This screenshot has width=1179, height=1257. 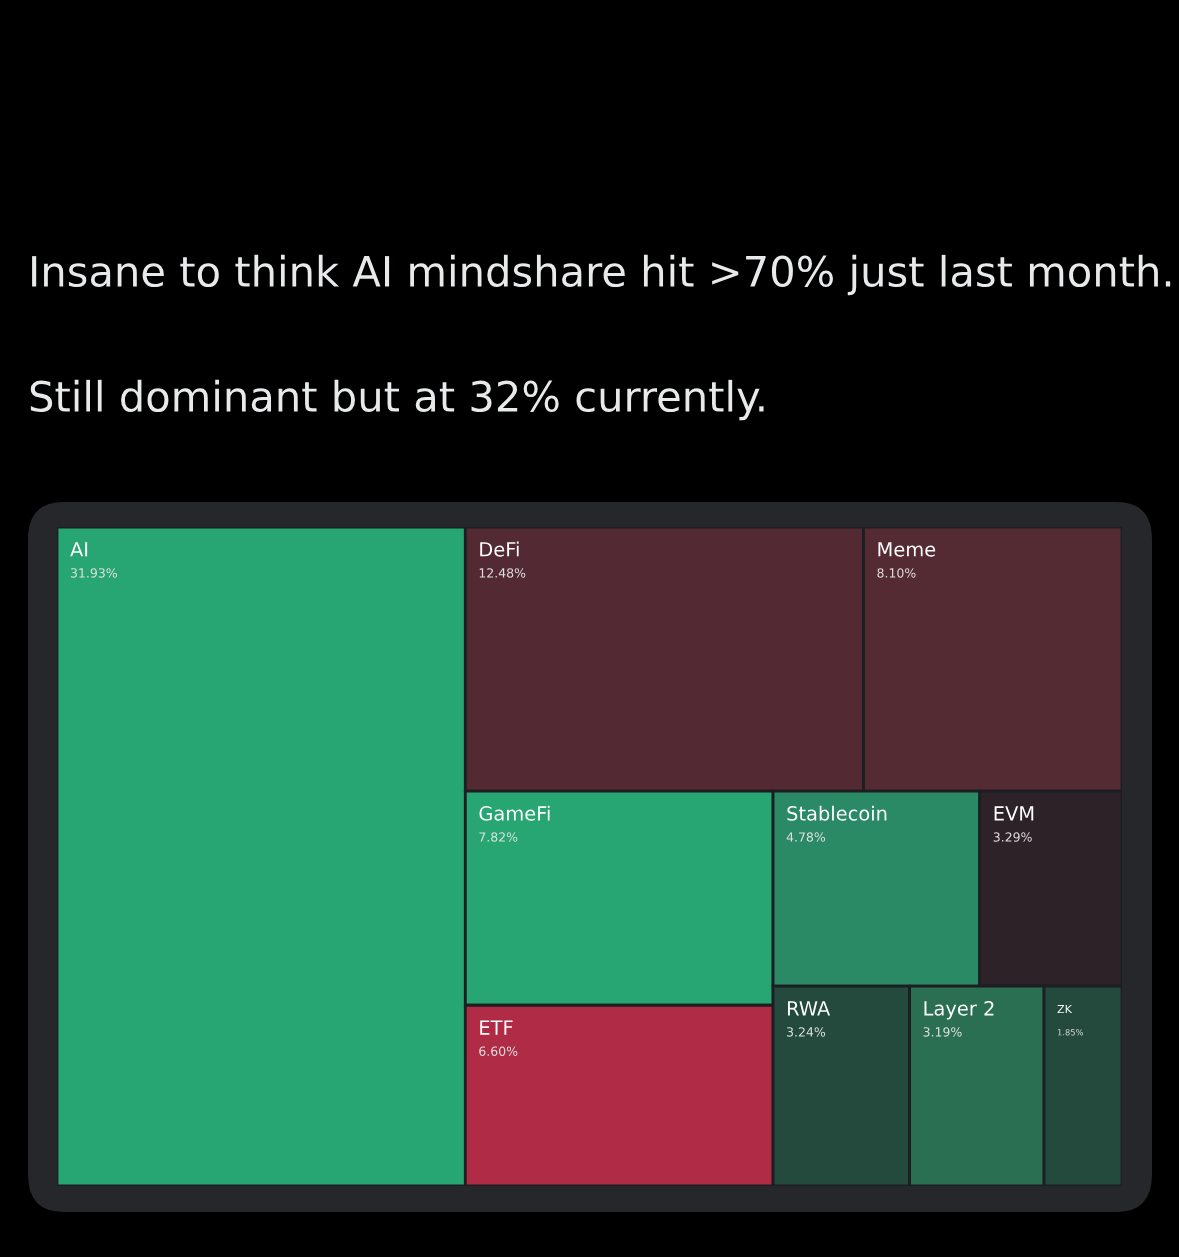 I want to click on category-label: GameFi, so click(x=514, y=813).